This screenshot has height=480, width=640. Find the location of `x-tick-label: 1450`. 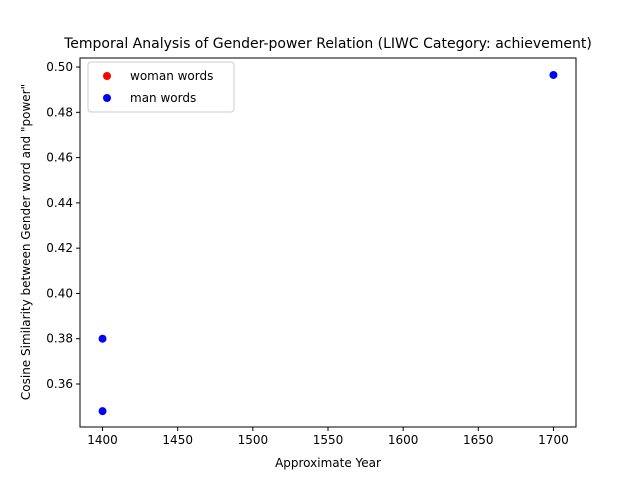

x-tick-label: 1450 is located at coordinates (177, 440).